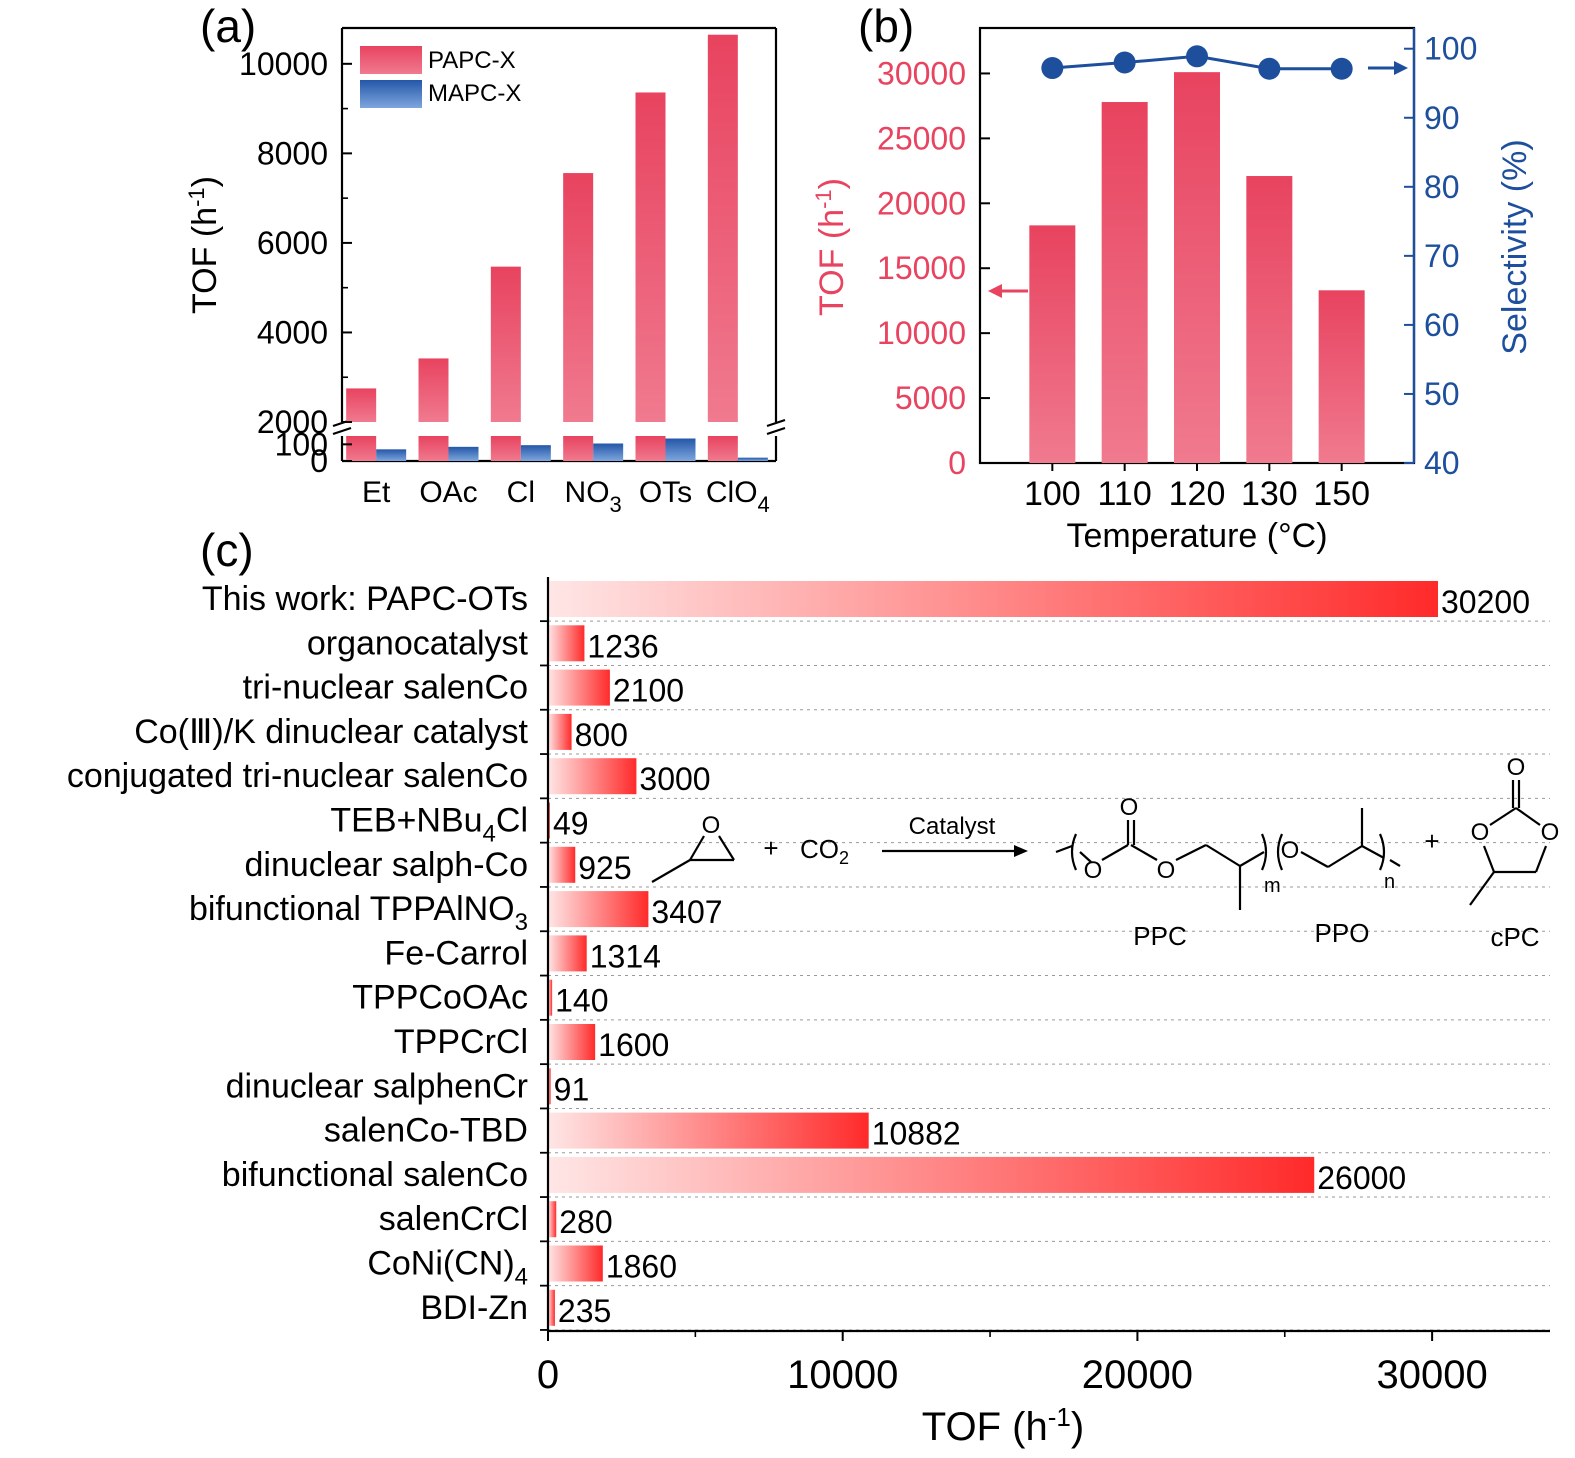 Image resolution: width=1575 pixels, height=1458 pixels. What do you see at coordinates (738, 496) in the screenshot?
I see `x-tick-label-5: ClO4` at bounding box center [738, 496].